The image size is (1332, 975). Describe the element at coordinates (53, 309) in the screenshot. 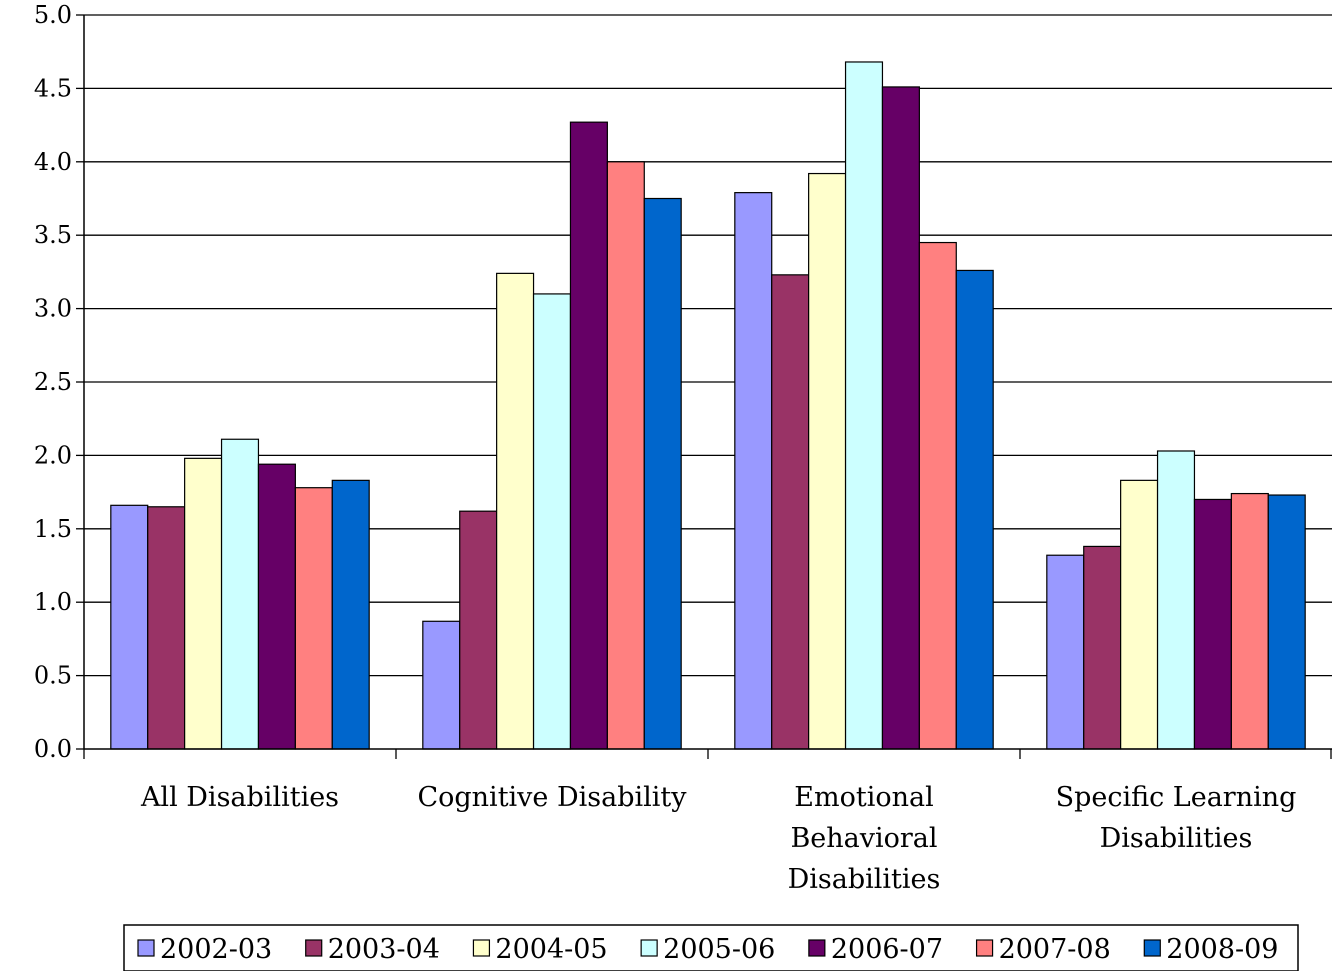

I see `y-tick-label: 3.0` at that location.